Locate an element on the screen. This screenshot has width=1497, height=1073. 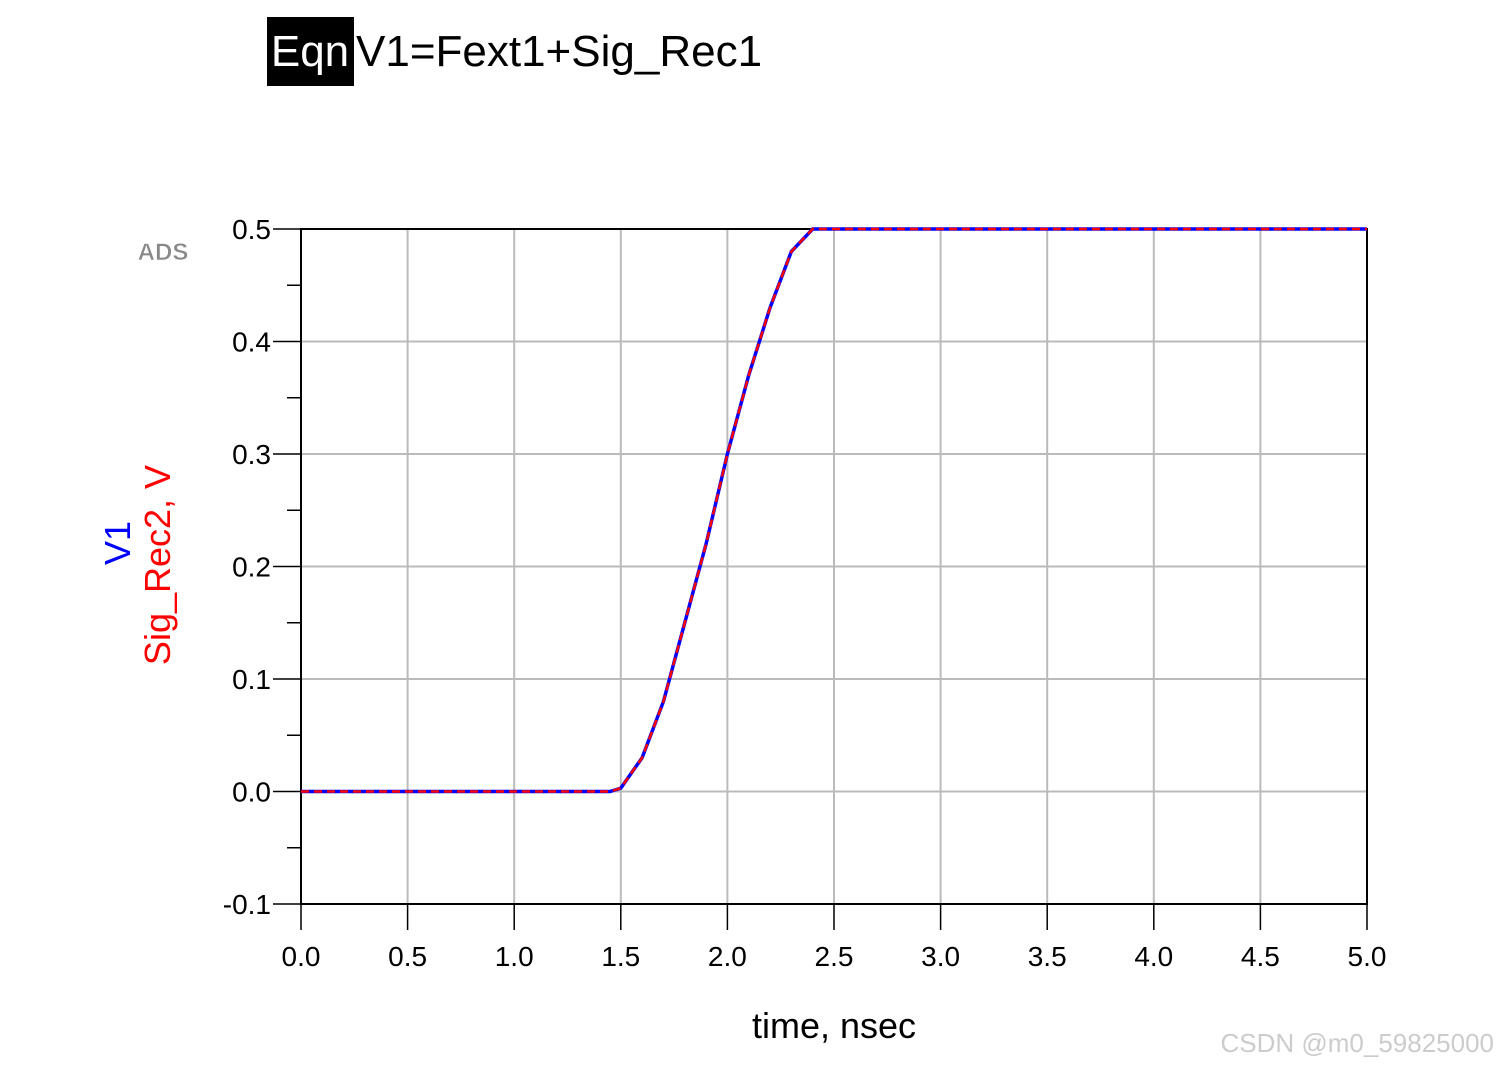
x-tick-label: 5.0 is located at coordinates (1367, 956).